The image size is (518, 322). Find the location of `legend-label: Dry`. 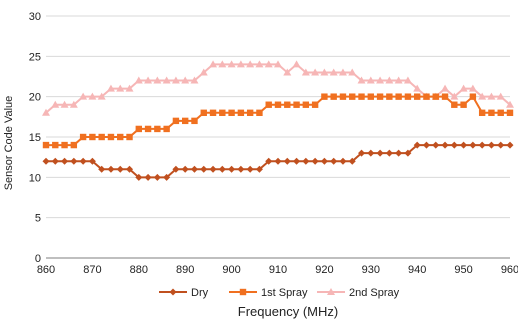

legend-label: Dry is located at coordinates (200, 293).